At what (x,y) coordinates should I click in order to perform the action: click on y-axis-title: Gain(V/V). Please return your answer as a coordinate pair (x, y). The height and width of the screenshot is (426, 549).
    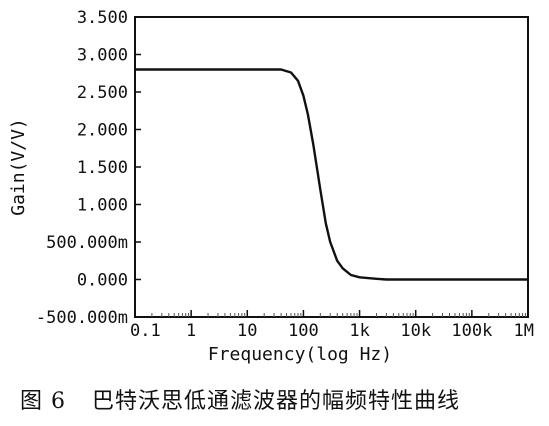
    Looking at the image, I should click on (18, 167).